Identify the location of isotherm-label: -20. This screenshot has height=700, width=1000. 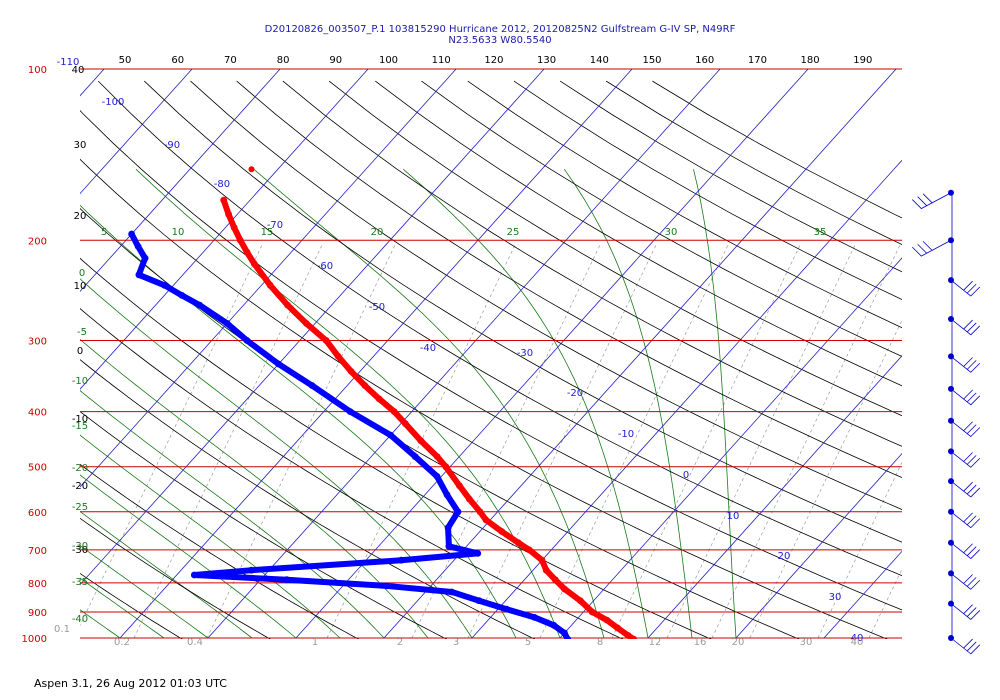
(575, 393).